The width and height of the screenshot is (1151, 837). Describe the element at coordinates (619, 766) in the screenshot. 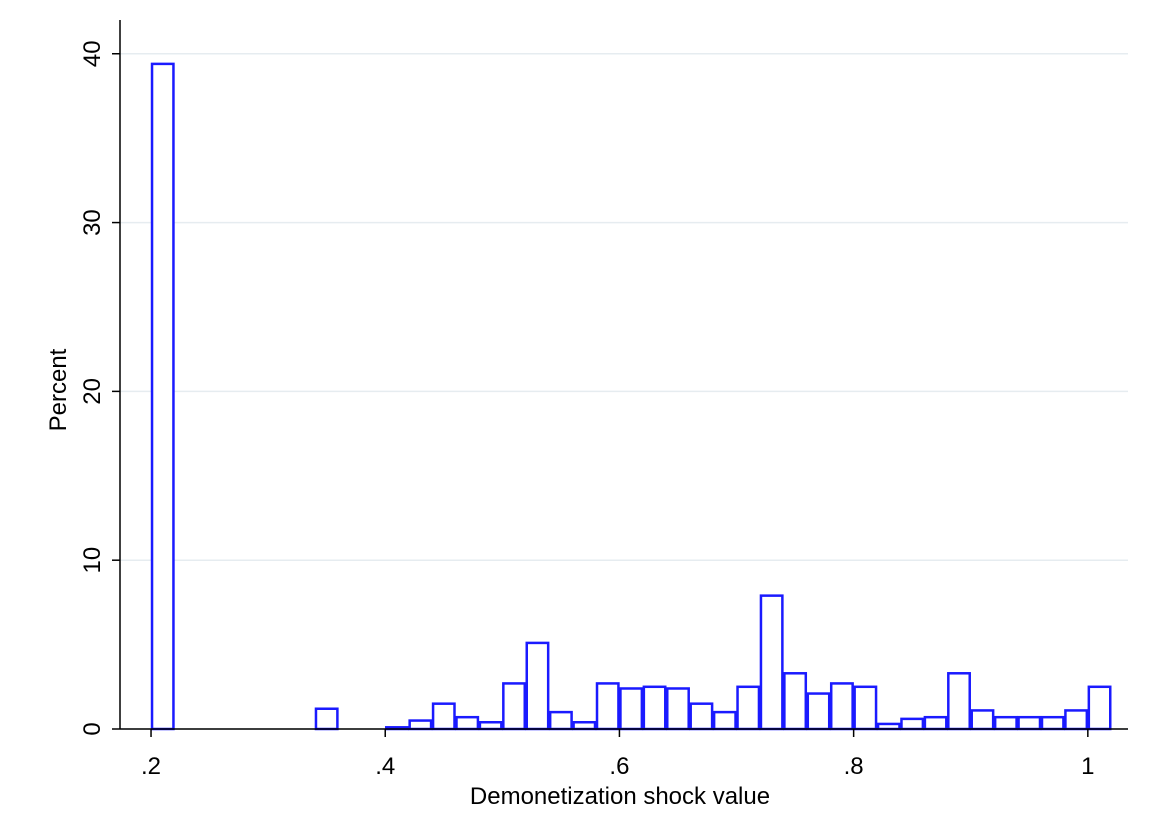

I see `x-tick-label: .6` at that location.